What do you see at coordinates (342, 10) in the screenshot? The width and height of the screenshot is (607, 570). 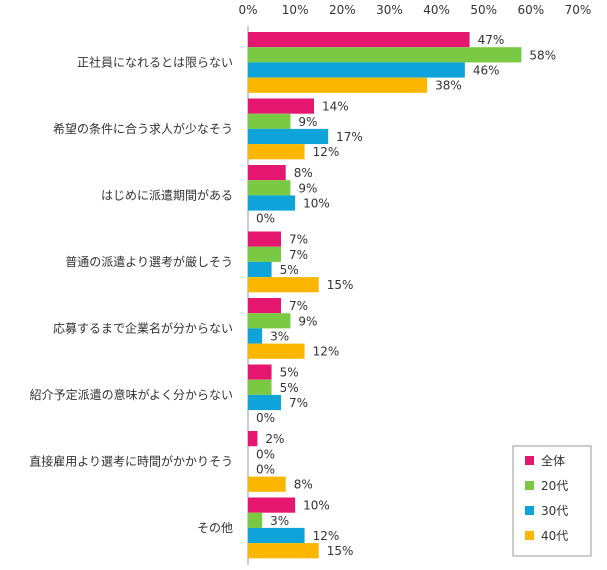 I see `x-tick-label: 20%` at bounding box center [342, 10].